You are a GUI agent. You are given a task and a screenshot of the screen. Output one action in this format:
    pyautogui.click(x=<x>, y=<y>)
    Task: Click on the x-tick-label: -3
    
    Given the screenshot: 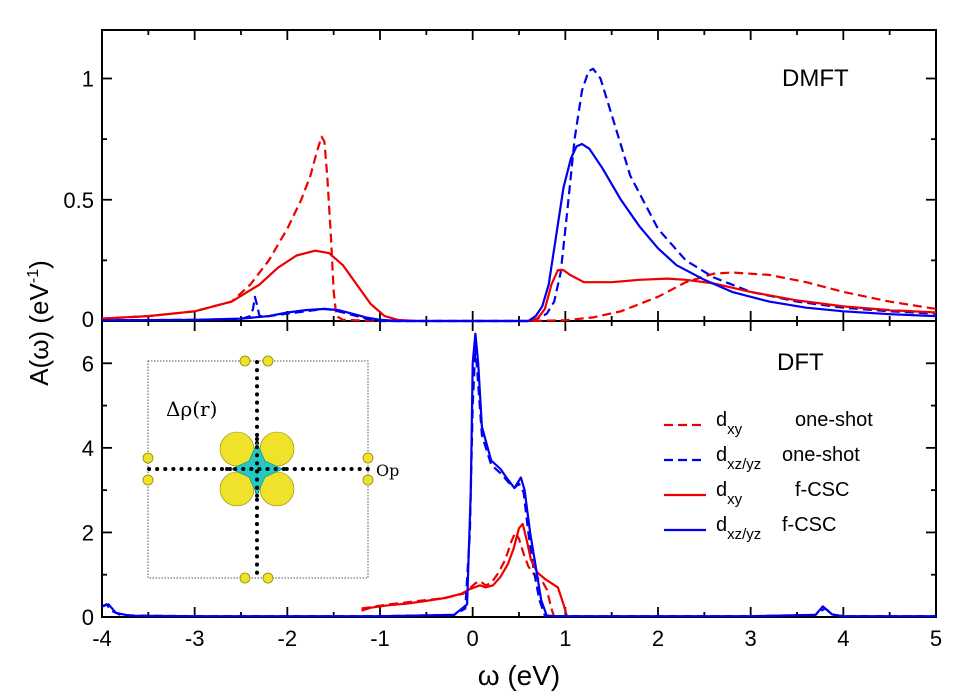 What is the action you would take?
    pyautogui.click(x=195, y=638)
    